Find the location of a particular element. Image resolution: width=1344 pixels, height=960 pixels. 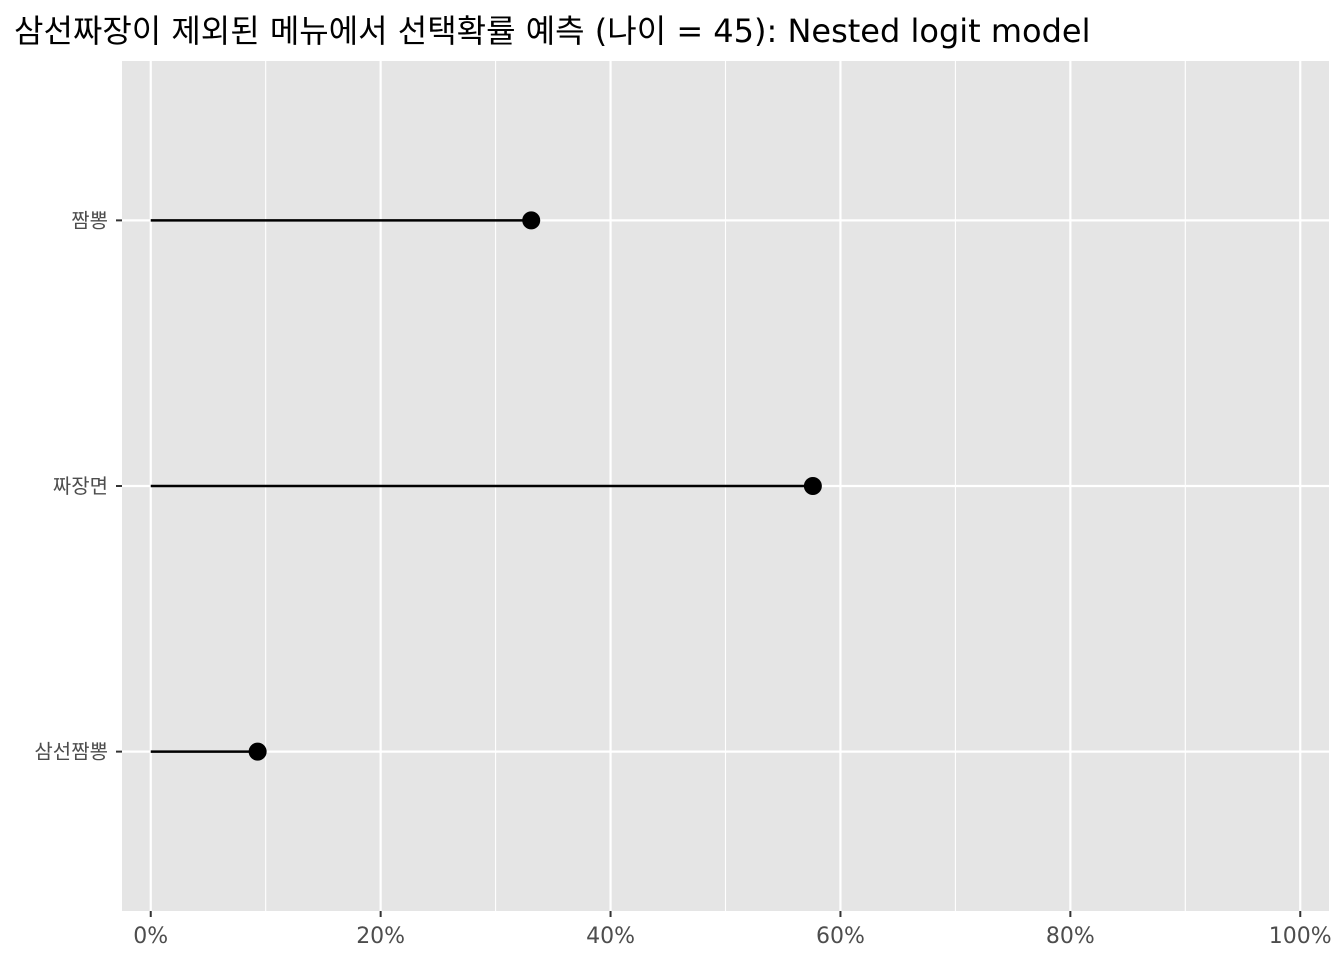

x-tick-label: 60% is located at coordinates (840, 936).